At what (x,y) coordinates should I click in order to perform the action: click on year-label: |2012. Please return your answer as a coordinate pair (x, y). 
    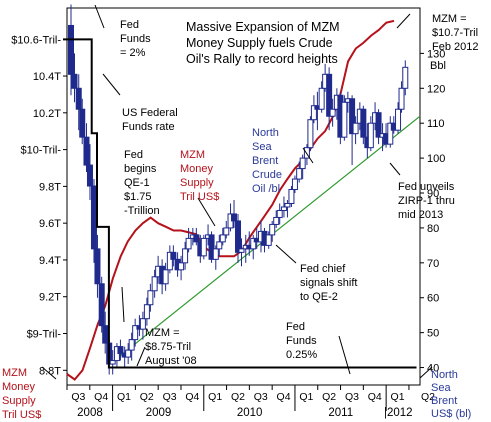
    Looking at the image, I should click on (398, 413).